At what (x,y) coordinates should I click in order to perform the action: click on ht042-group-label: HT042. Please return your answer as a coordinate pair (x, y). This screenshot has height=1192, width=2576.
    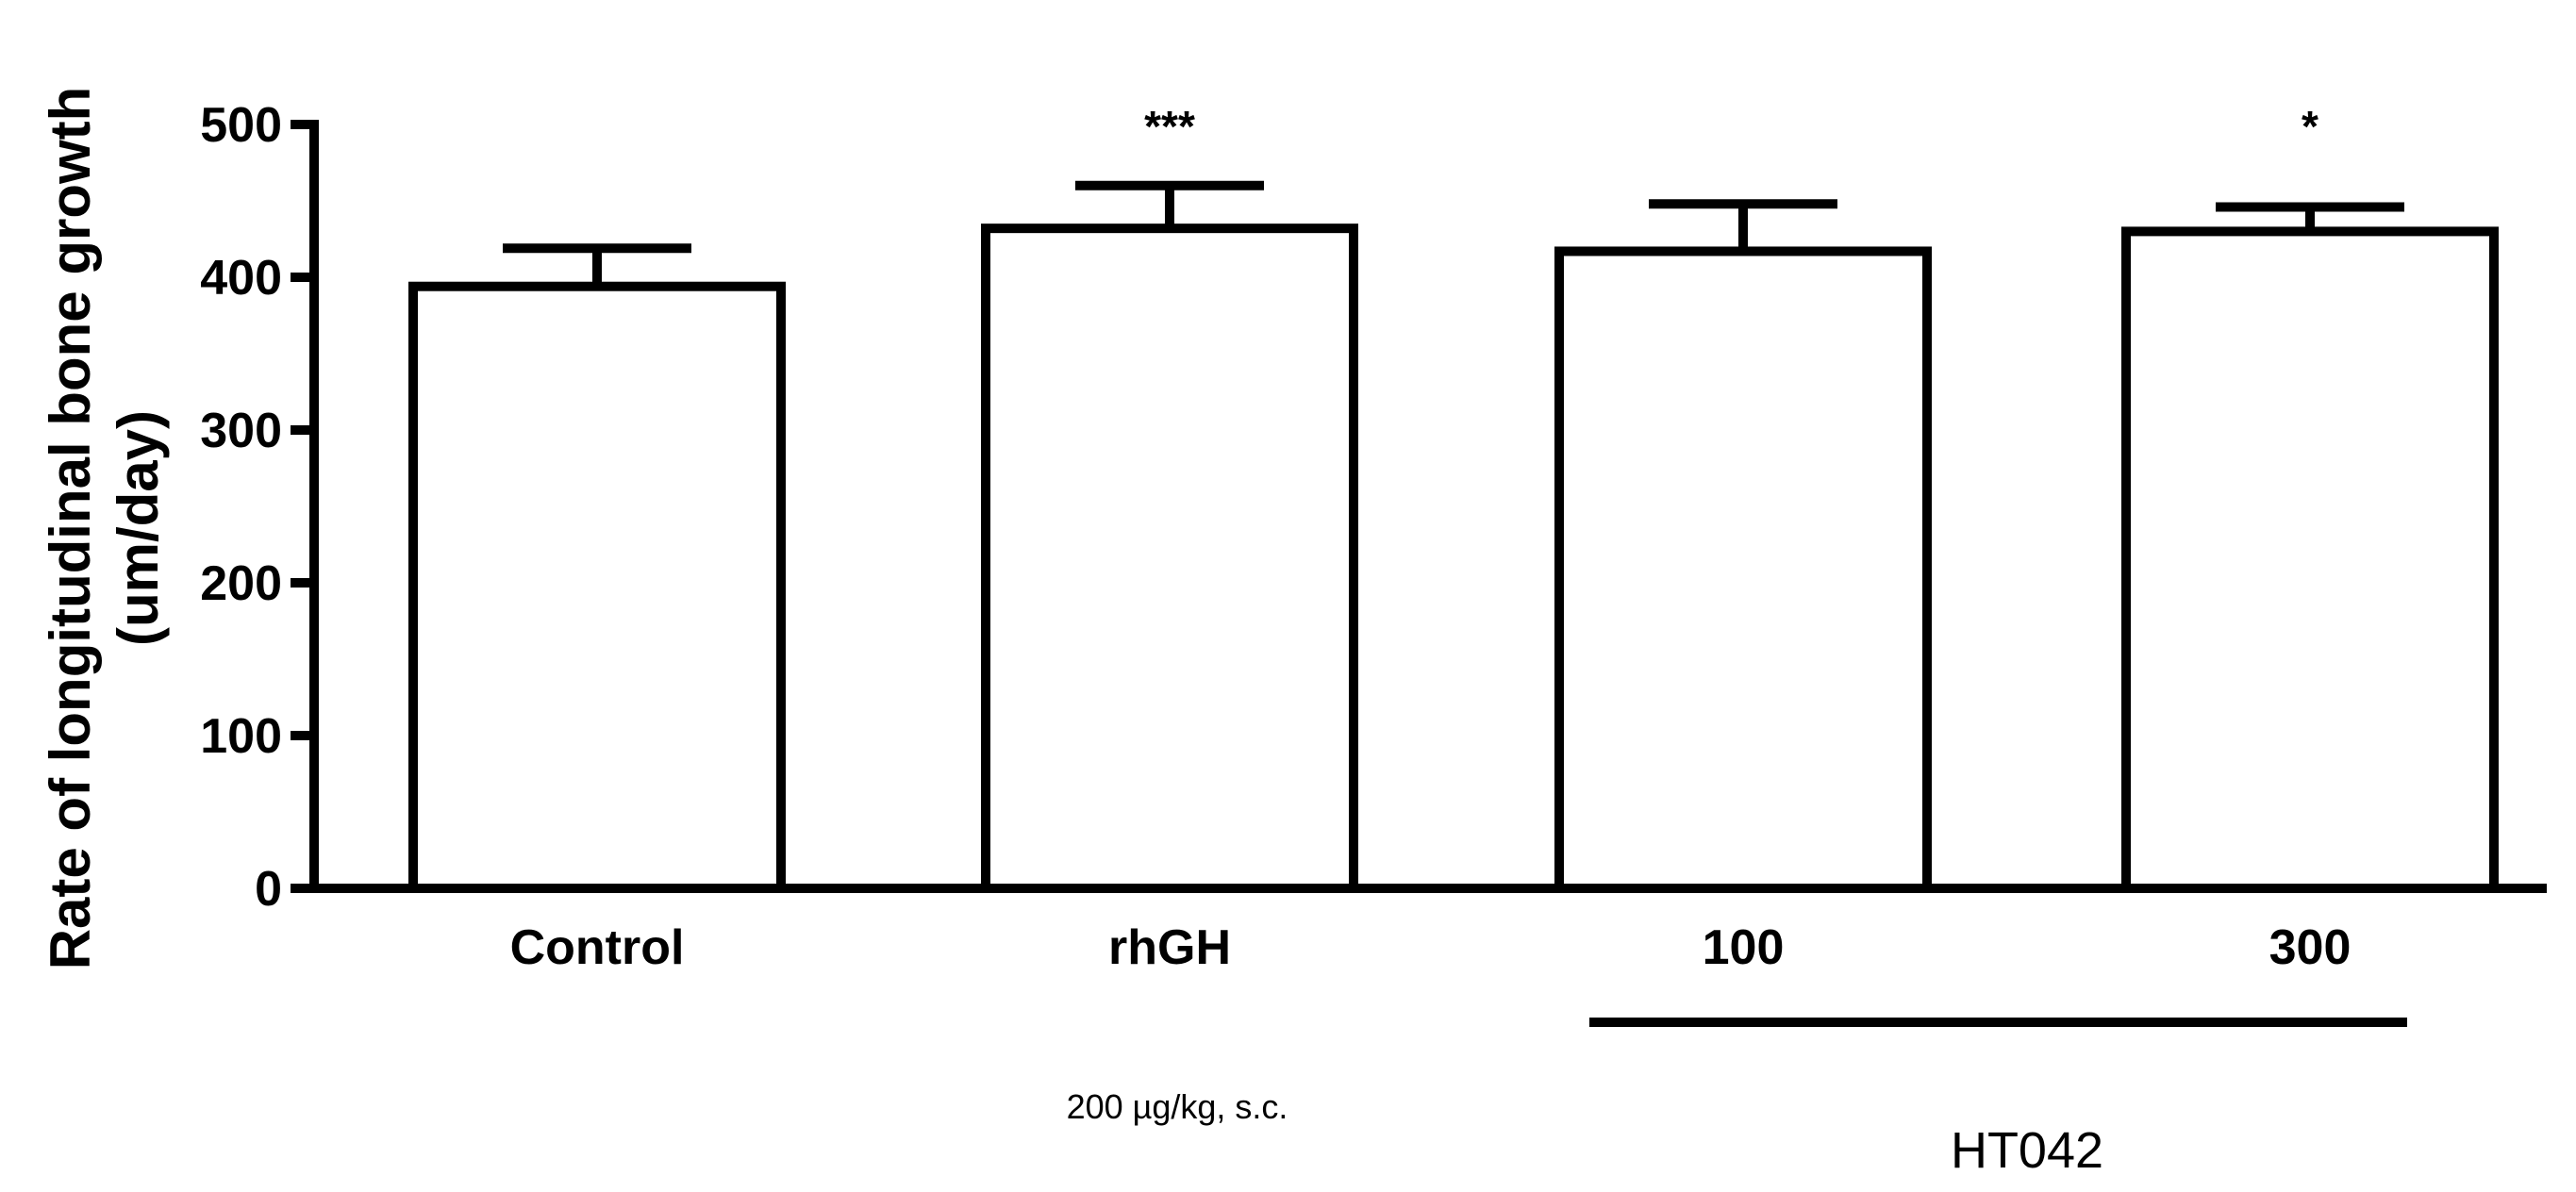
    Looking at the image, I should click on (2027, 1151).